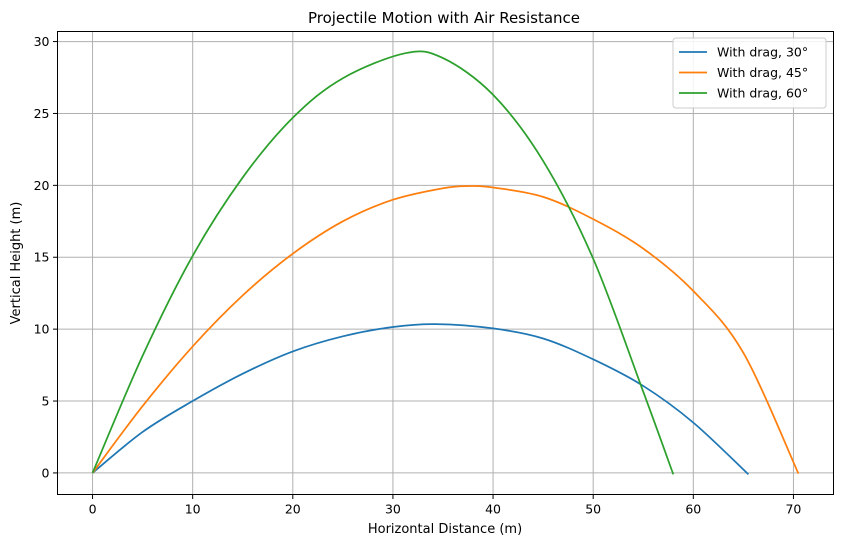 The height and width of the screenshot is (547, 841). I want to click on x-tick-label: 30, so click(393, 509).